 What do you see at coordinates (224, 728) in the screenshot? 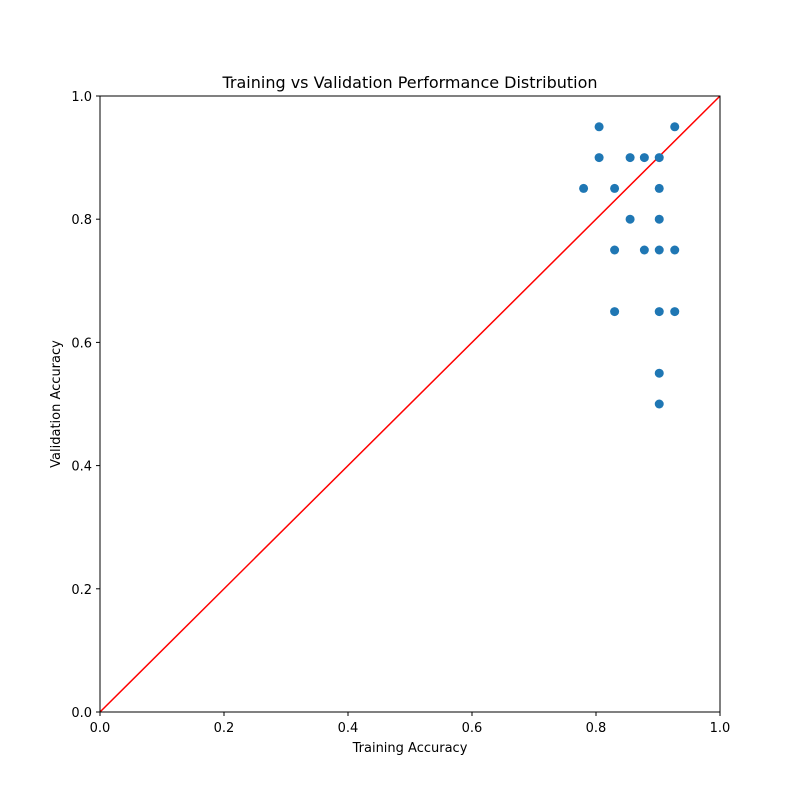
I see `x-tick-label: 0.2` at bounding box center [224, 728].